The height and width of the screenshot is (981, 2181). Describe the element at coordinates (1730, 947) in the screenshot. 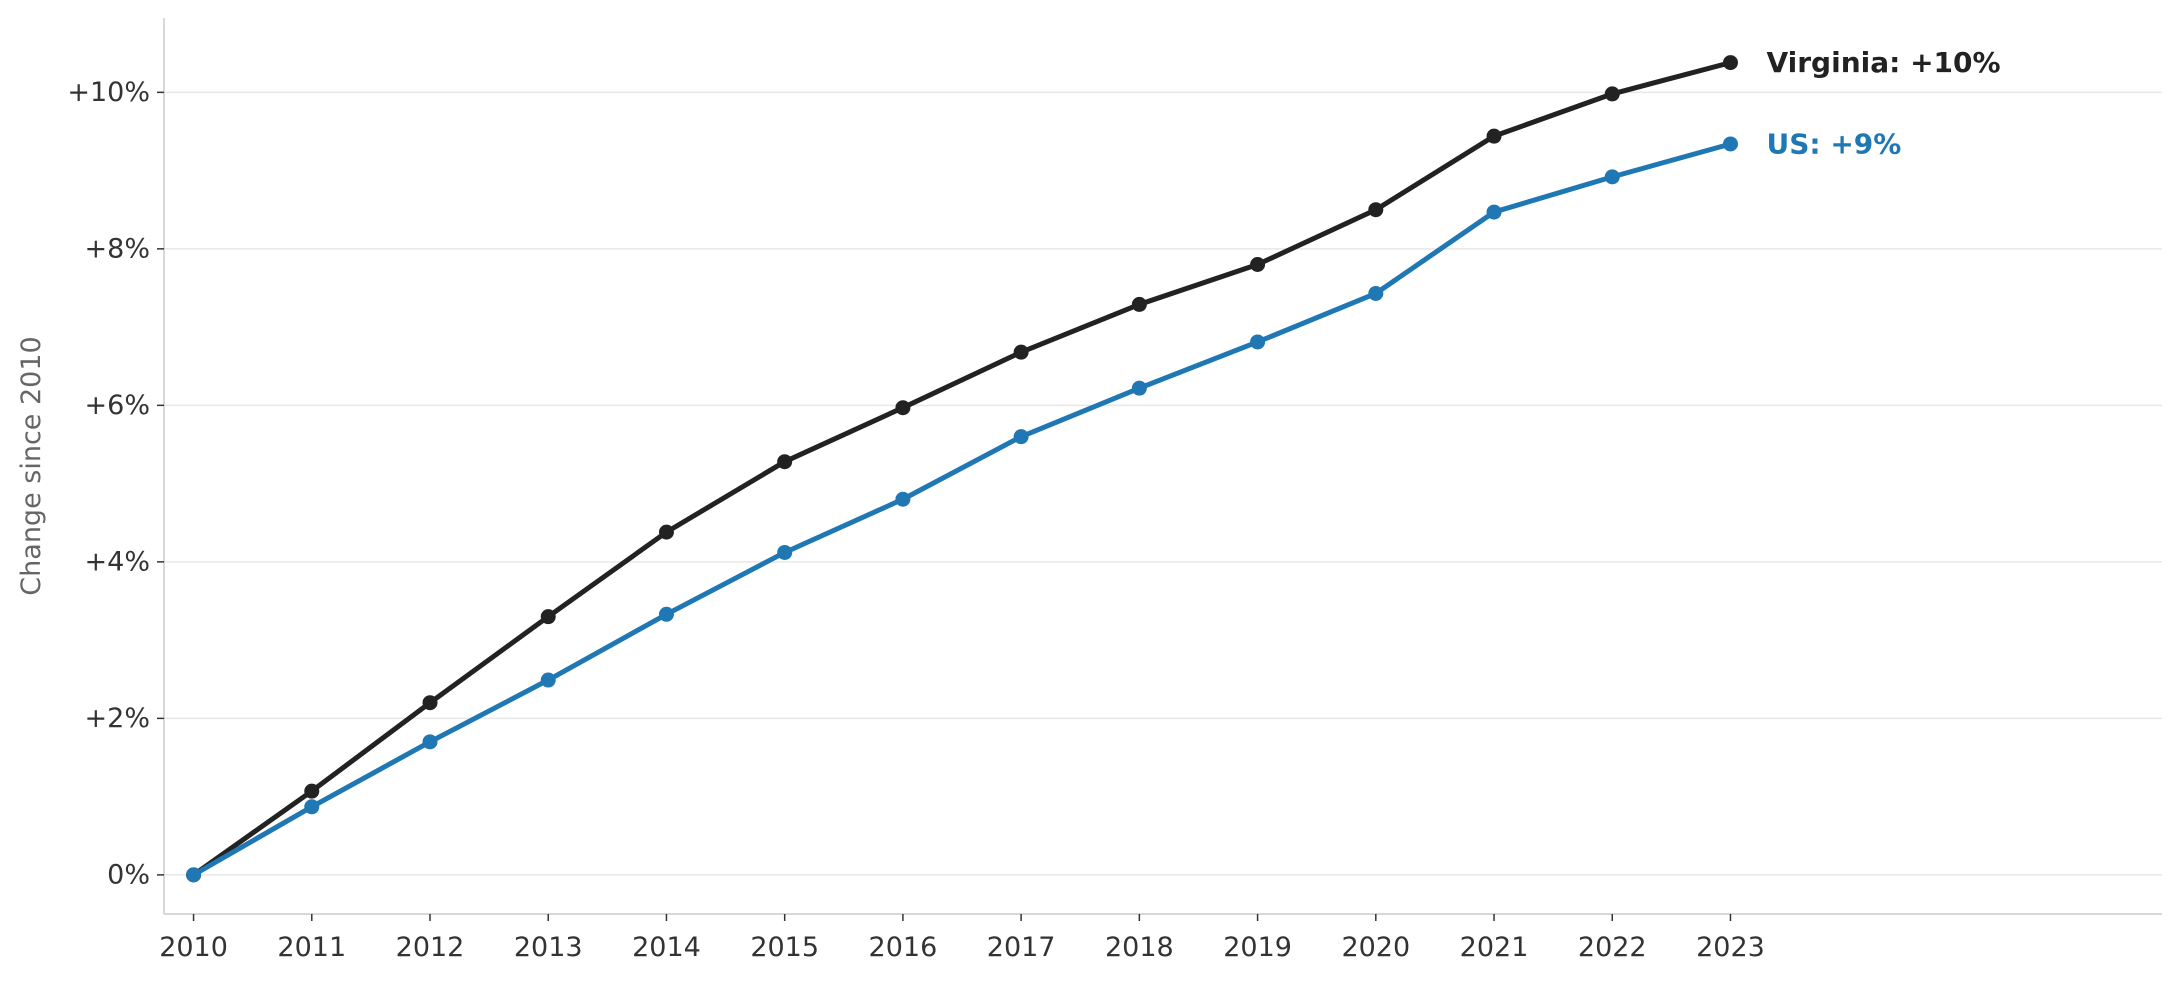

I see `x-tick-label-13: 2023` at that location.